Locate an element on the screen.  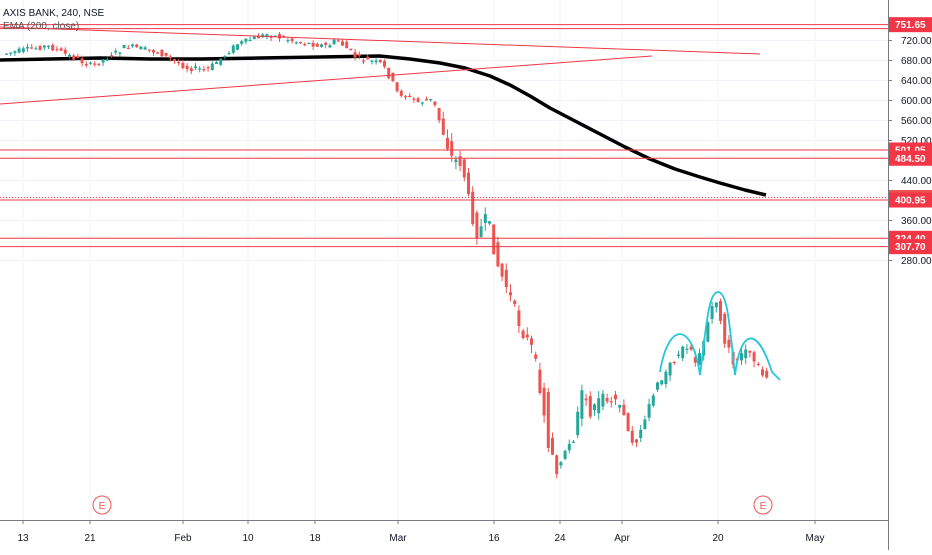
earnings-marker-label: E is located at coordinates (763, 506).